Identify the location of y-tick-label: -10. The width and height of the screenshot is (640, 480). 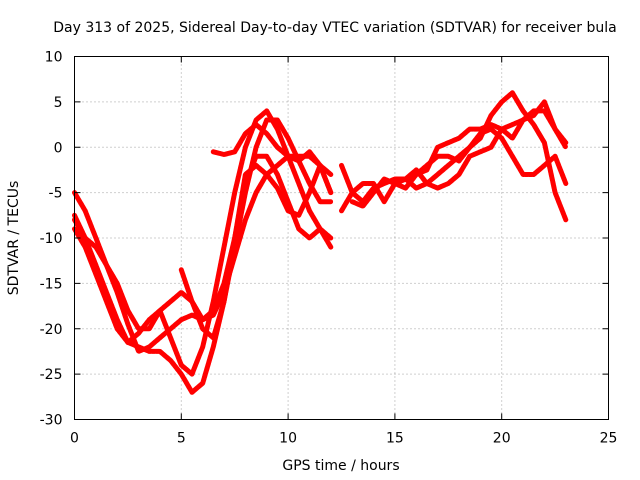
(51, 239).